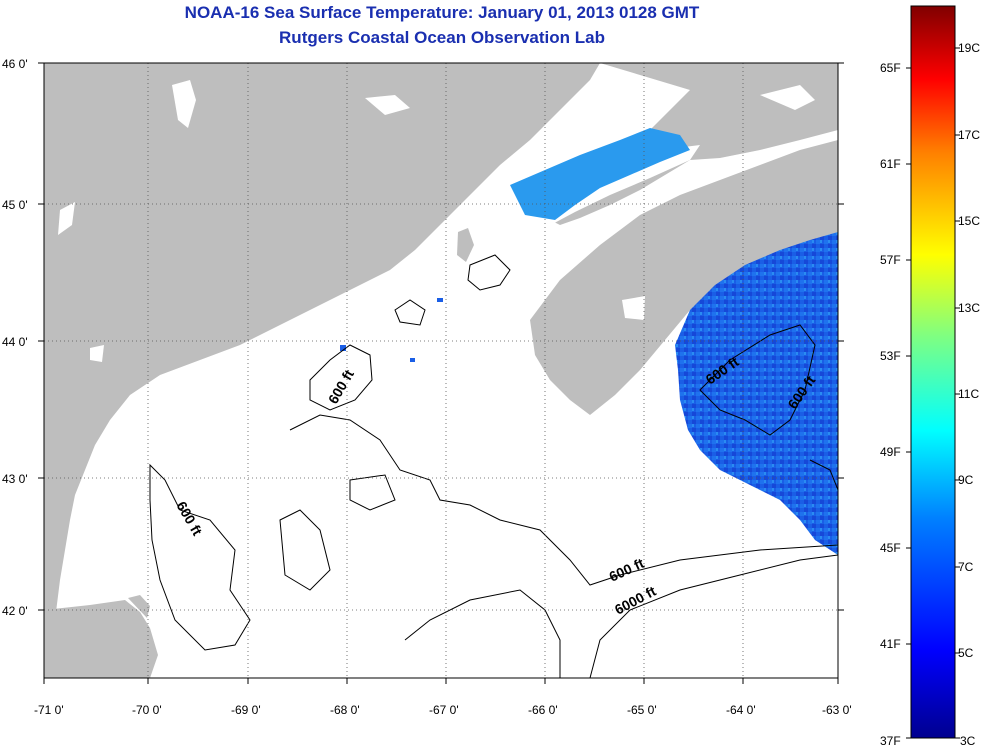  Describe the element at coordinates (969, 135) in the screenshot. I see `colorbar-c-label: 17C` at that location.